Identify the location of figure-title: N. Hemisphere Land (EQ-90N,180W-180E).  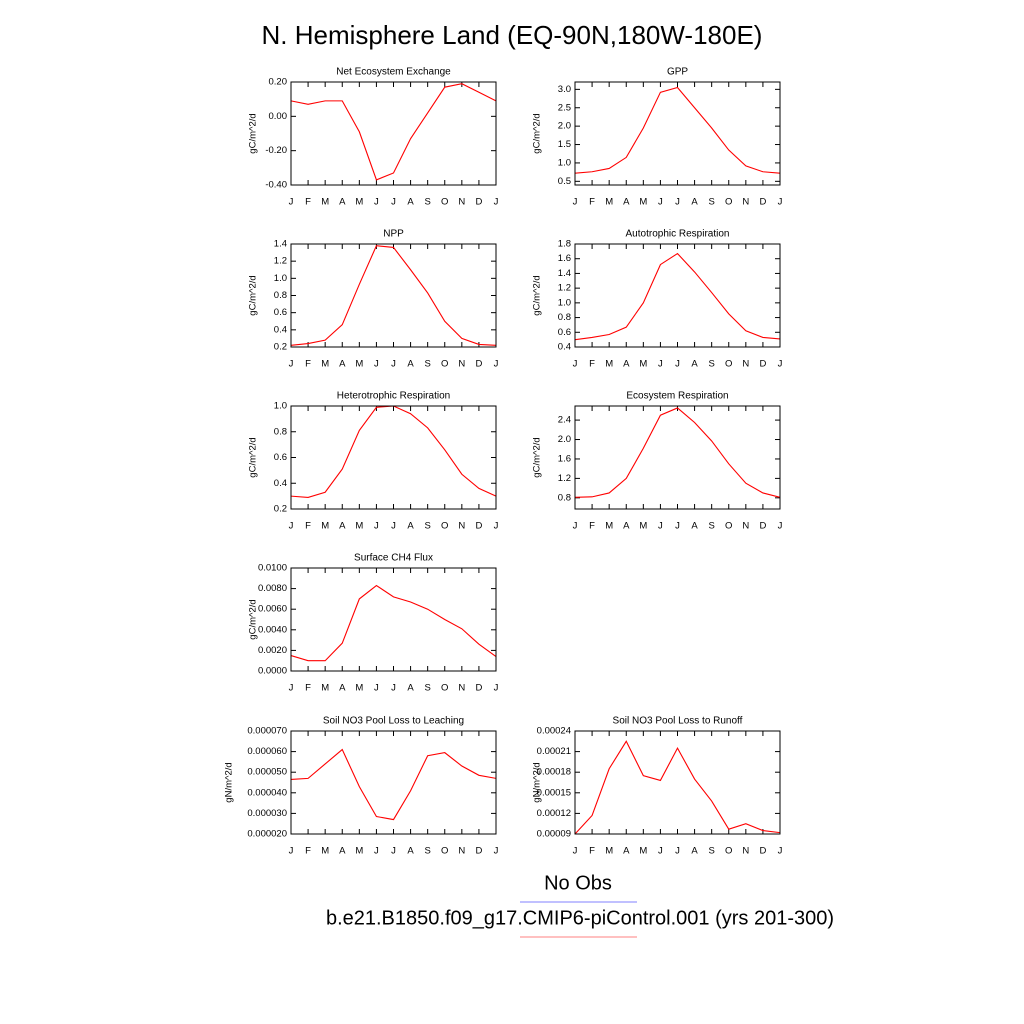
(512, 35).